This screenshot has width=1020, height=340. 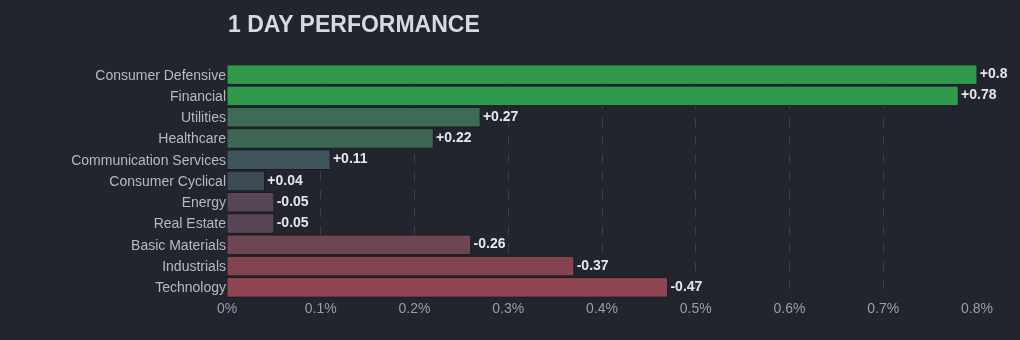 What do you see at coordinates (190, 223) in the screenshot?
I see `y-tick-label: Real Estate` at bounding box center [190, 223].